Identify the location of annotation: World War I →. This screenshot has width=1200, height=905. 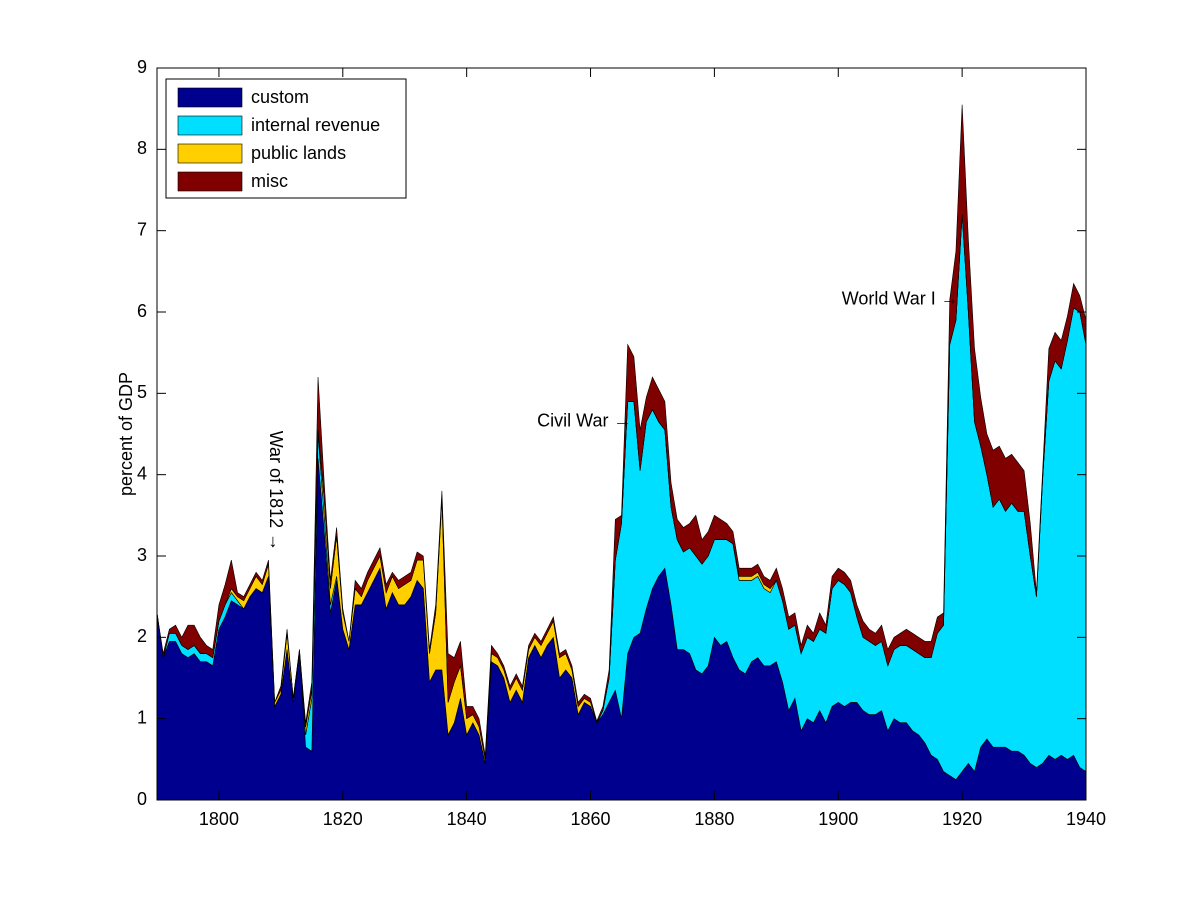
(900, 299).